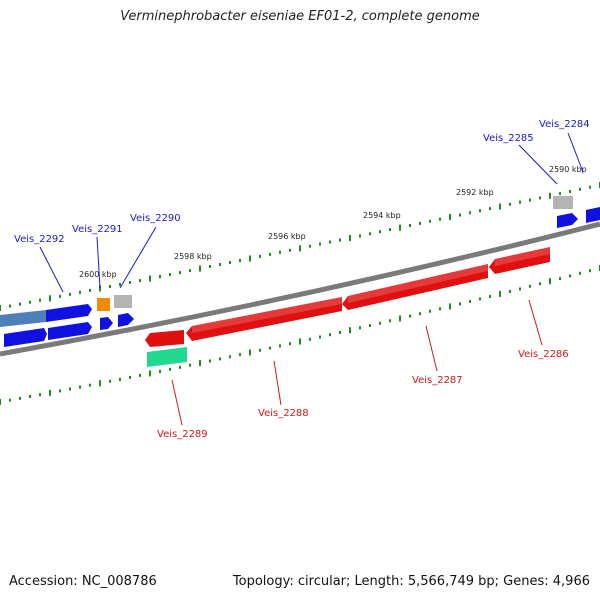 This screenshot has width=600, height=600. Describe the element at coordinates (97, 229) in the screenshot. I see `label-veis-2291: Veis_2291` at that location.